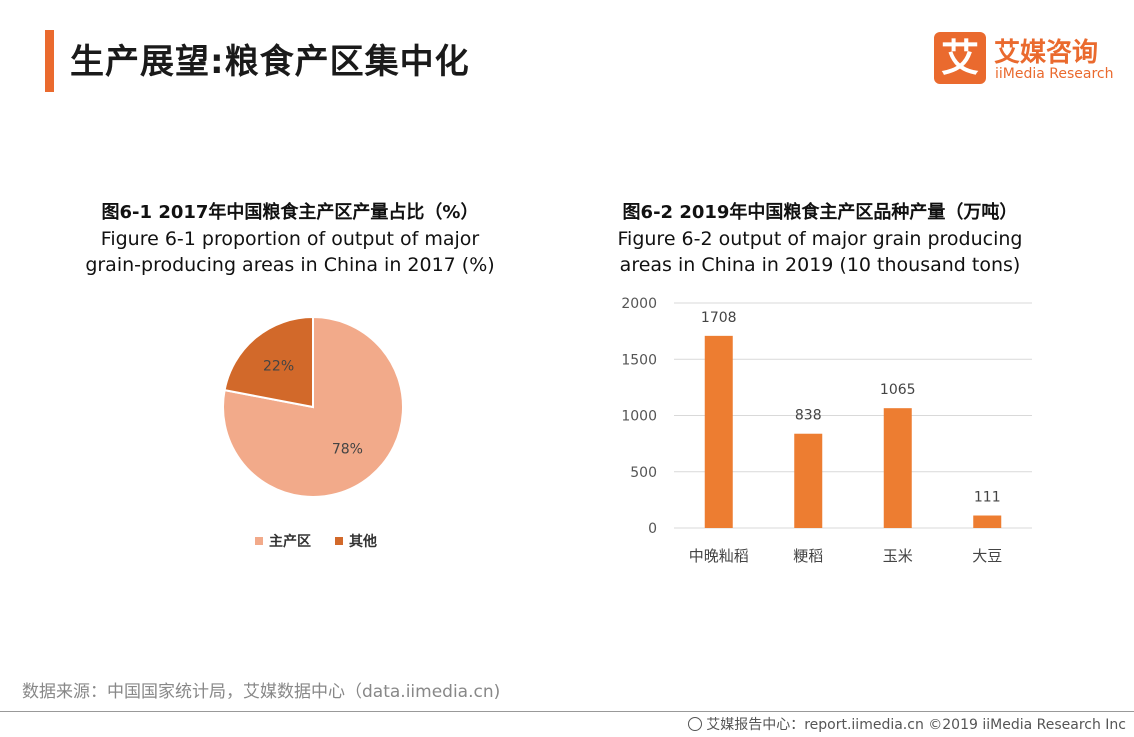 The image size is (1134, 737). I want to click on logo-en-text: iiMedia Research, so click(1054, 74).